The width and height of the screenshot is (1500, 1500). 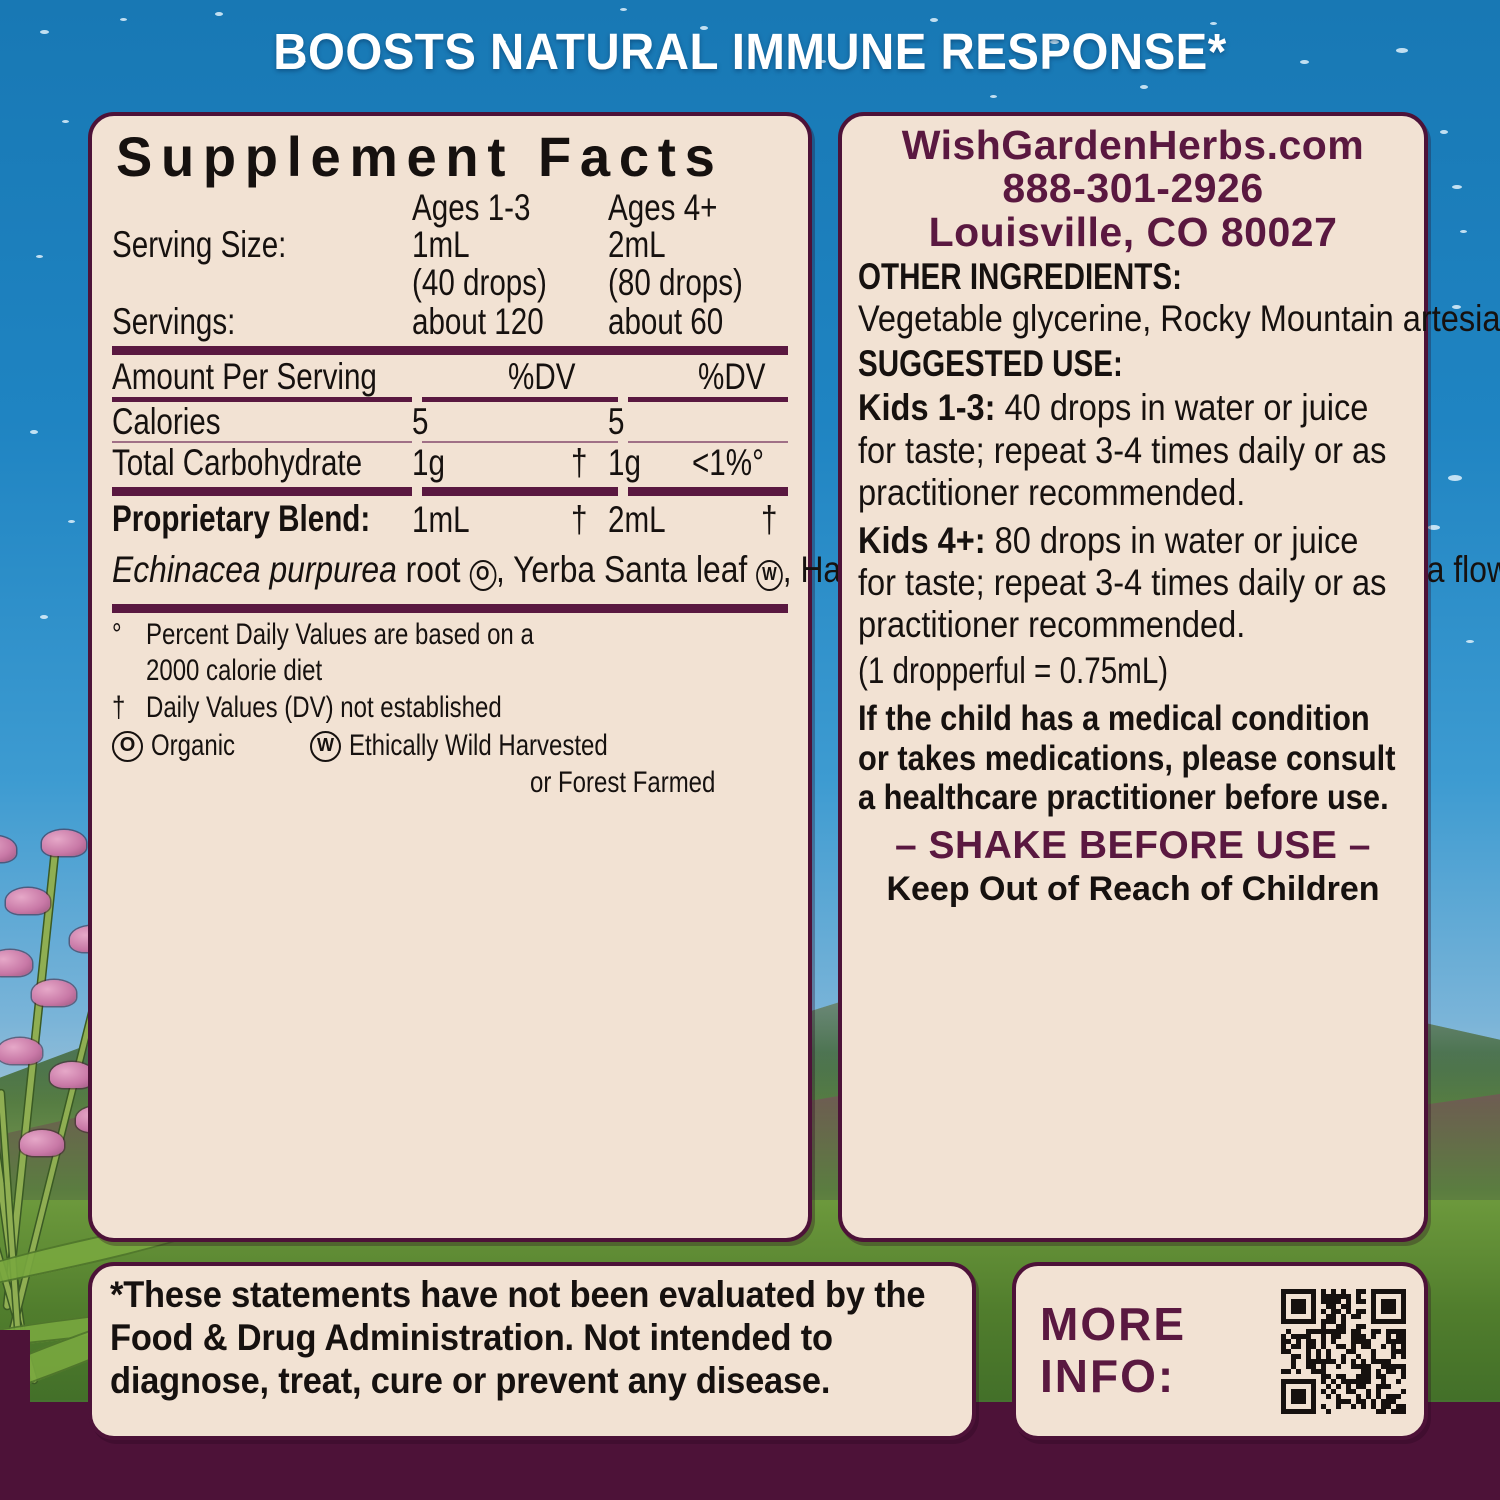 I want to click on footnote-1-mark: †, so click(x=119, y=707).